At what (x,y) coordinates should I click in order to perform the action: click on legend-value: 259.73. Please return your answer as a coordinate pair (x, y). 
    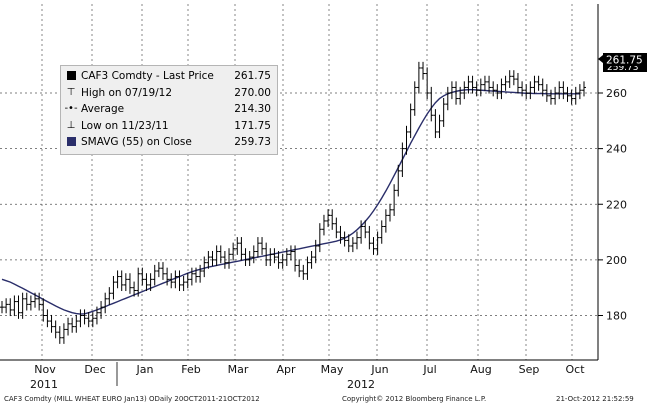
    Looking at the image, I should click on (252, 142).